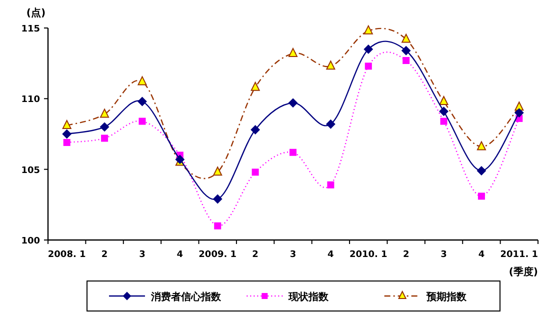 This screenshot has height=332, width=554. What do you see at coordinates (30, 171) in the screenshot?
I see `y-tick-label: 105` at bounding box center [30, 171].